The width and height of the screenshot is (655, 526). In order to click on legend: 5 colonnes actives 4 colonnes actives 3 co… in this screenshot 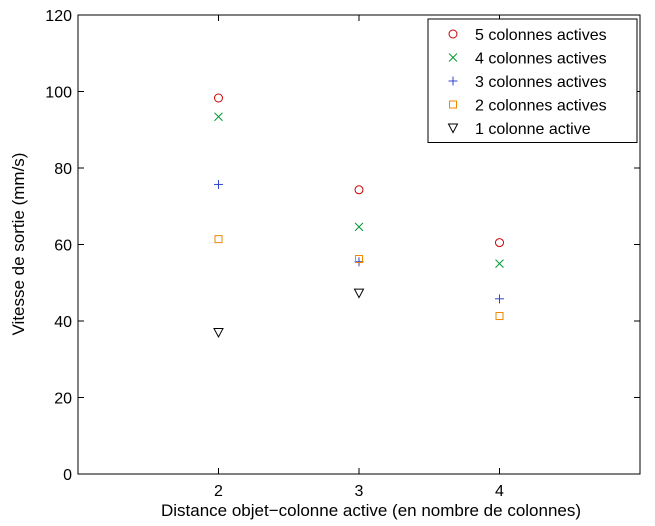, I will do `click(532, 80)`.